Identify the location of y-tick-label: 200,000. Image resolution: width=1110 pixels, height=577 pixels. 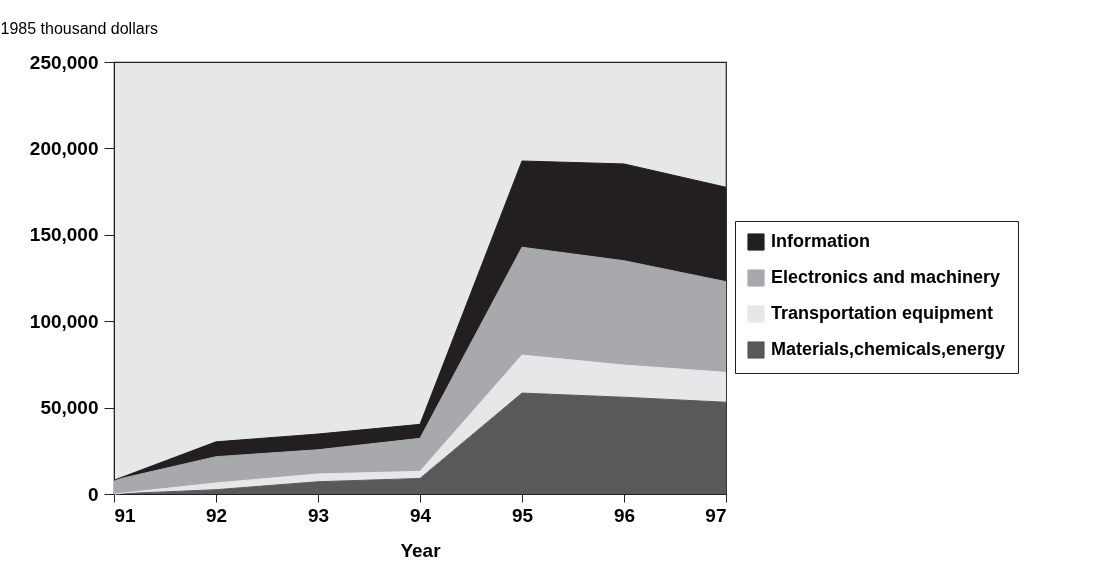
(64, 148).